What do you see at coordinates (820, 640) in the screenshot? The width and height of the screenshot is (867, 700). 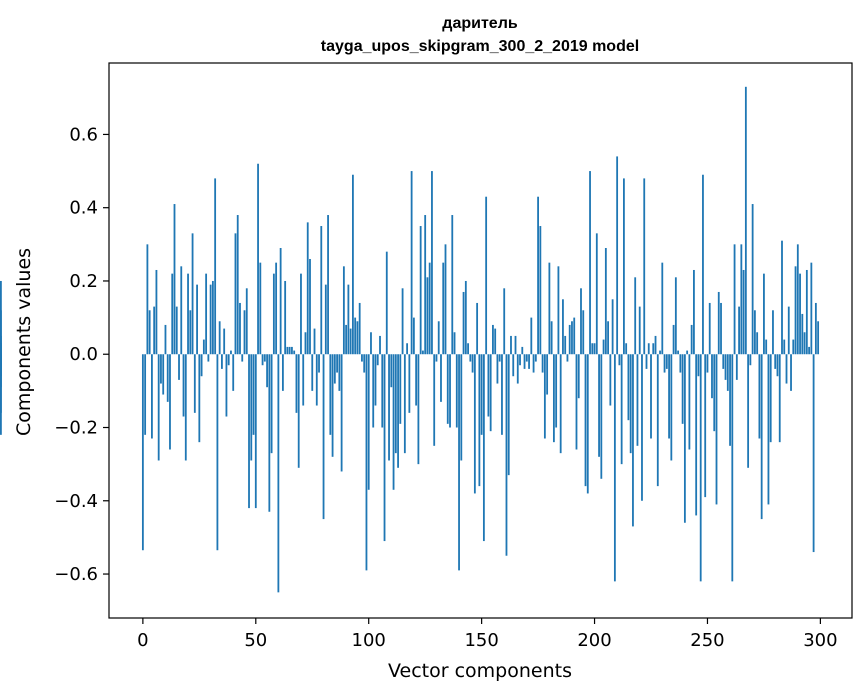 I see `x-tick-label: 300` at bounding box center [820, 640].